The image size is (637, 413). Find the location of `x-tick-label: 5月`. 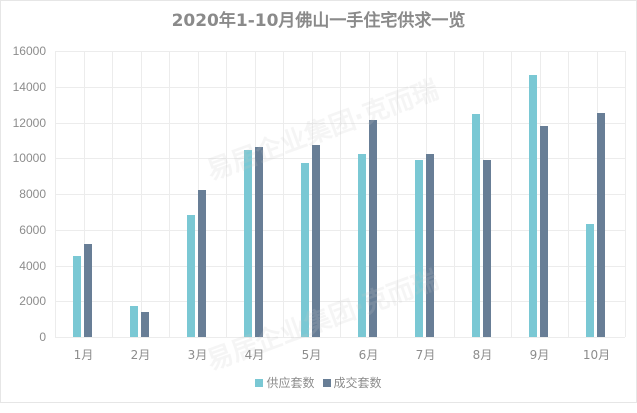

x-tick-label: 5月 is located at coordinates (311, 355).